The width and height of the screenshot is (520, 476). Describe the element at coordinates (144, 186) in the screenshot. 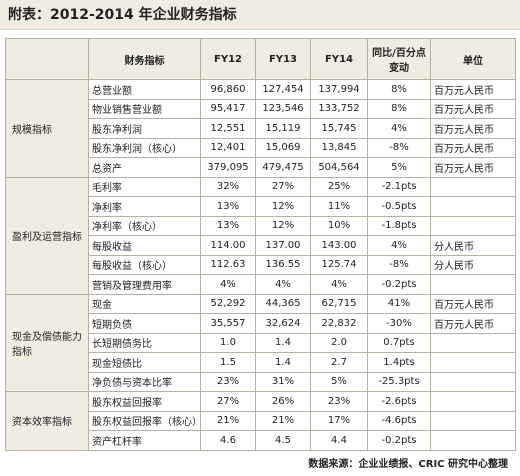

I see `metric-name: 毛利率` at that location.